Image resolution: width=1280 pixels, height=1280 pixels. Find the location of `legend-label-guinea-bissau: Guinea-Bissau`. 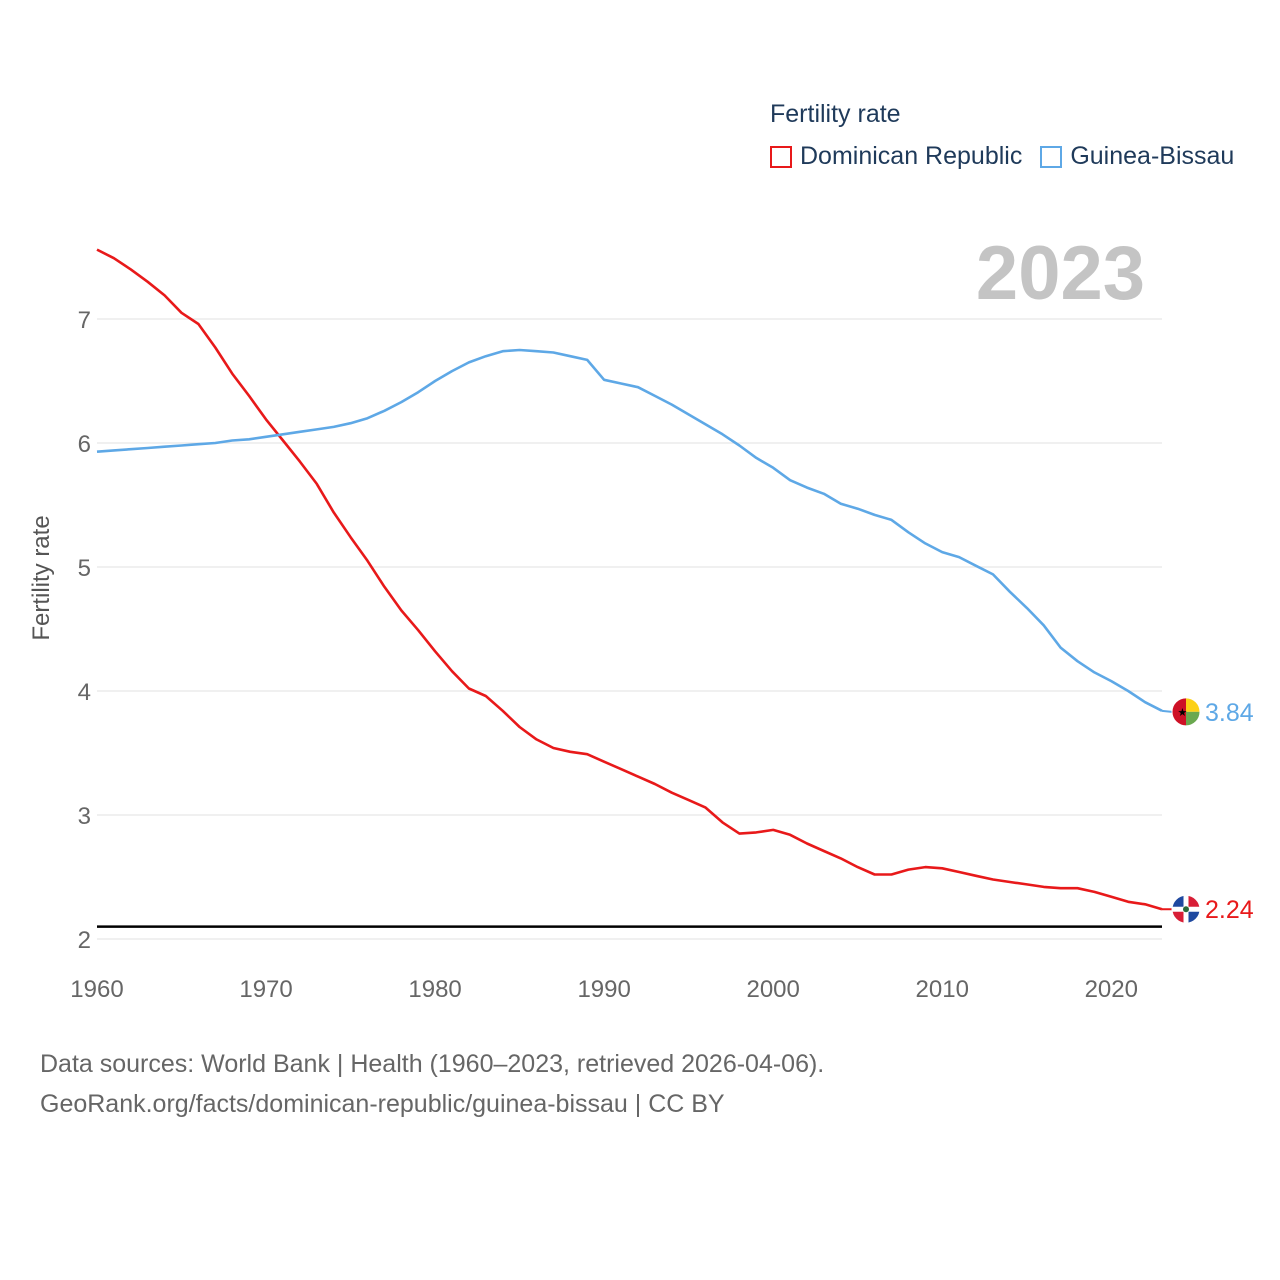

legend-label-guinea-bissau: Guinea-Bissau is located at coordinates (1152, 156).